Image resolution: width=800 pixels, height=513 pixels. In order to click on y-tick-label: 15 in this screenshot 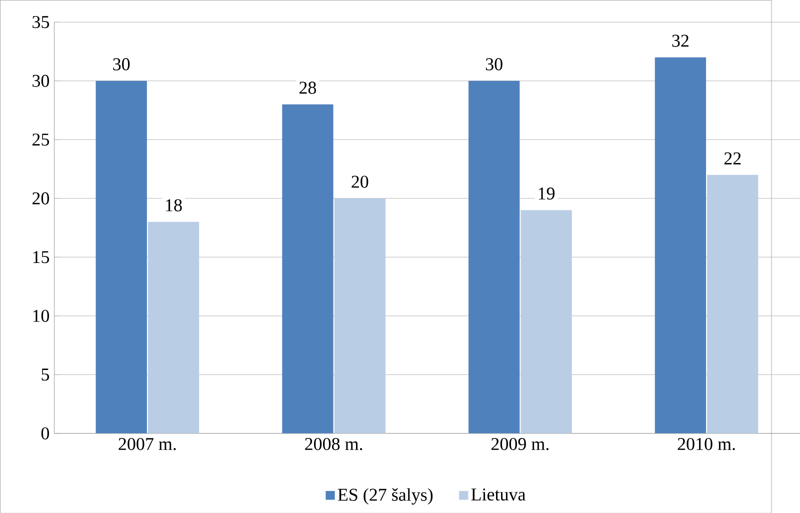, I will do `click(41, 256)`.